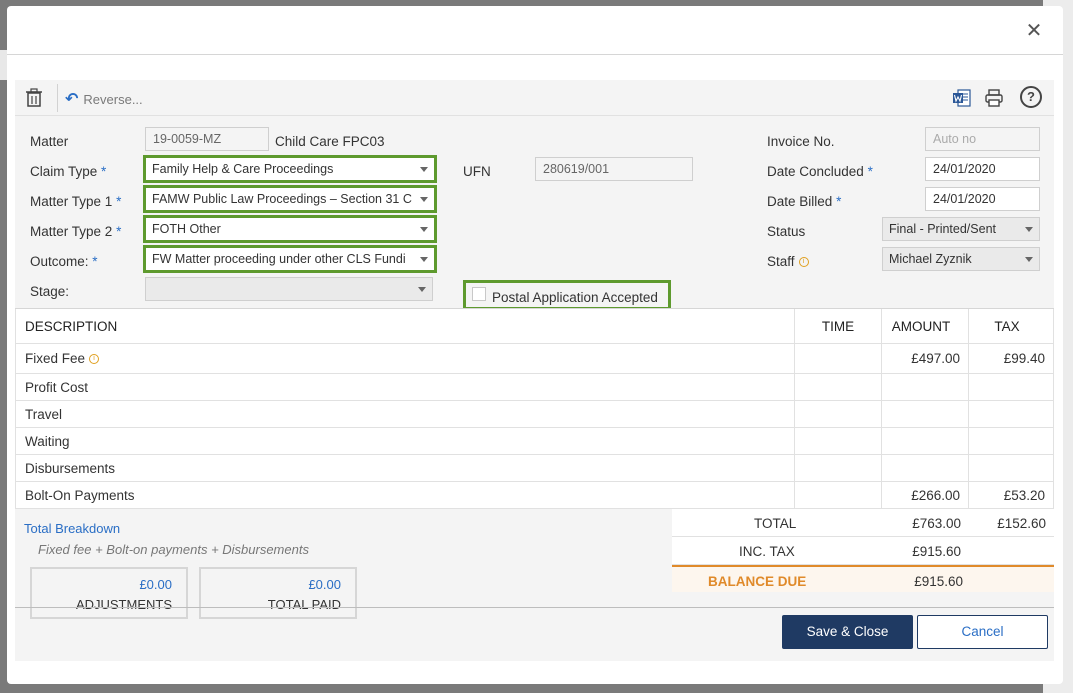 Image resolution: width=1073 pixels, height=693 pixels. I want to click on save-close-button: Save & Close, so click(847, 632).